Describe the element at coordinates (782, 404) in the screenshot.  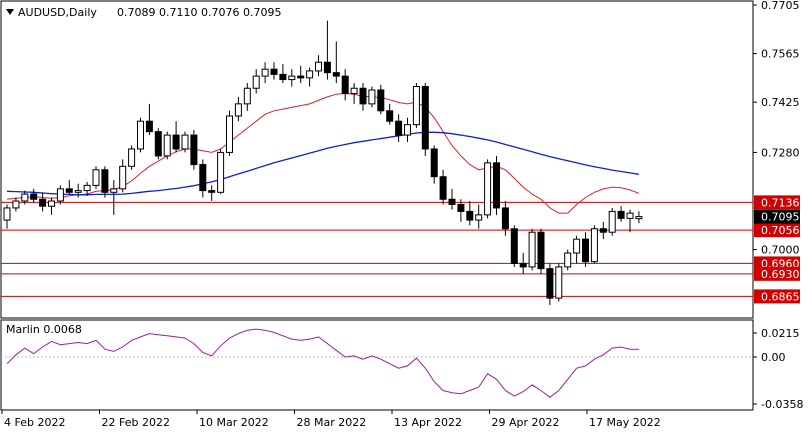
I see `oscillator-axis-label: -0.0358` at that location.